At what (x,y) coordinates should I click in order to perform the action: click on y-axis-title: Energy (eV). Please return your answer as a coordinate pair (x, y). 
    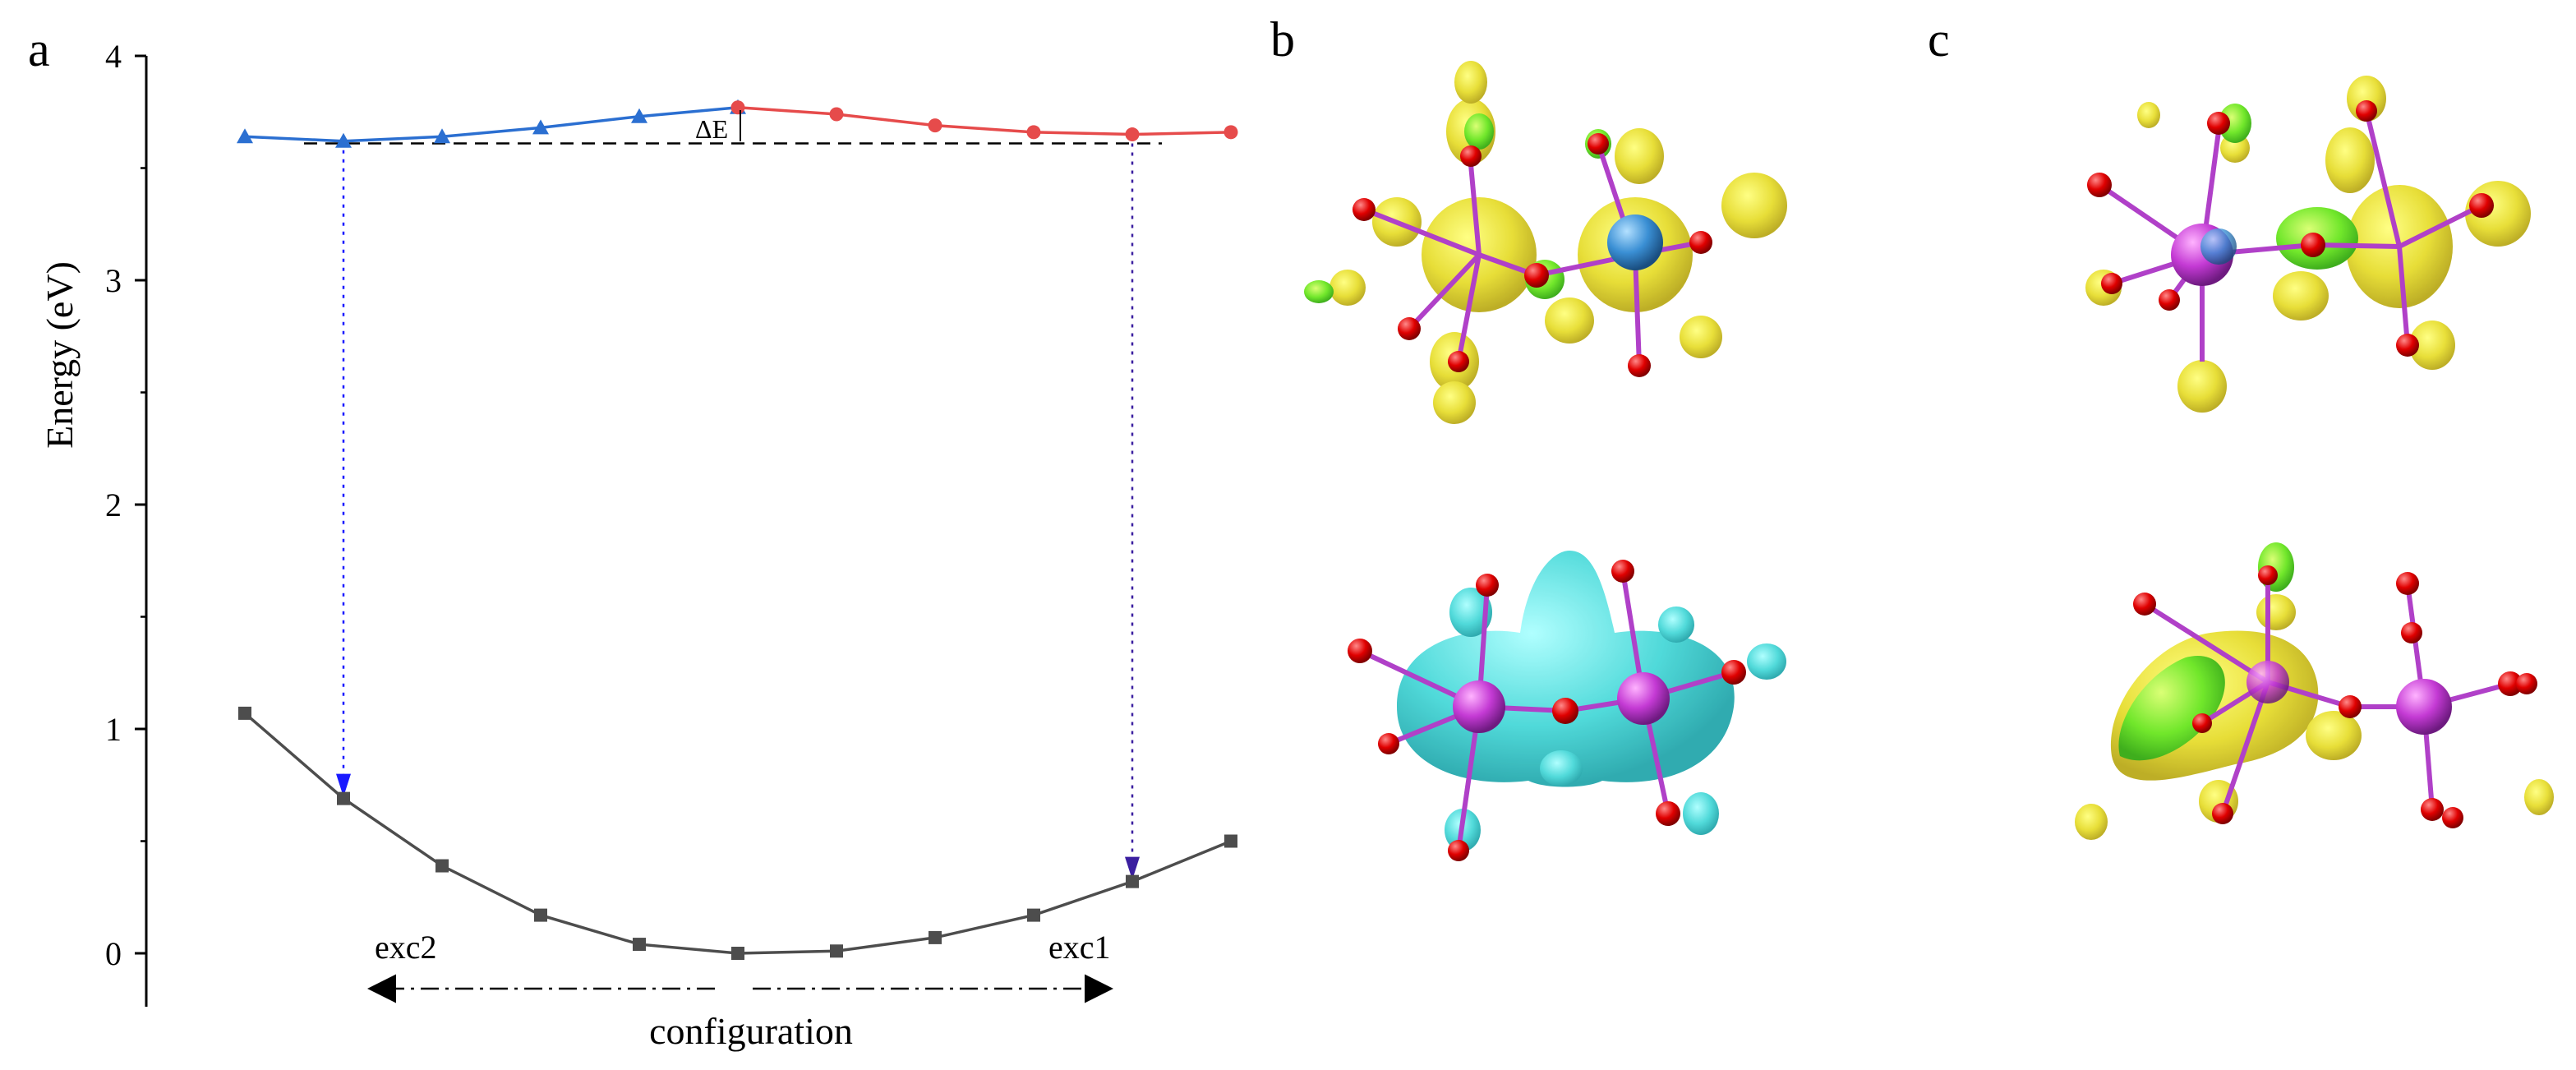
    Looking at the image, I should click on (60, 355).